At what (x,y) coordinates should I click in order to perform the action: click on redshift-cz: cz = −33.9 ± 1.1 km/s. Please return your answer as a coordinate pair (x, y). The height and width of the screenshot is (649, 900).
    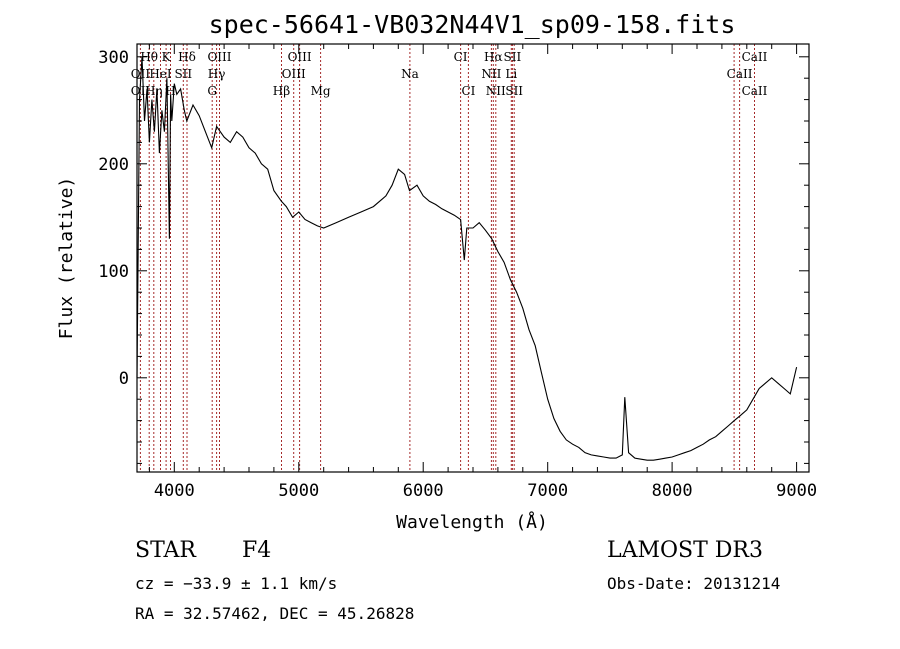
    Looking at the image, I should click on (236, 583).